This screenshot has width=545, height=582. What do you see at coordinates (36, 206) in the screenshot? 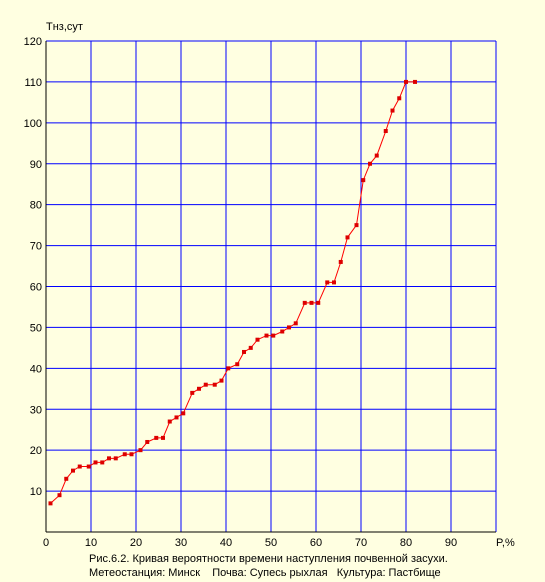
I see `y-tick-label: 80` at bounding box center [36, 206].